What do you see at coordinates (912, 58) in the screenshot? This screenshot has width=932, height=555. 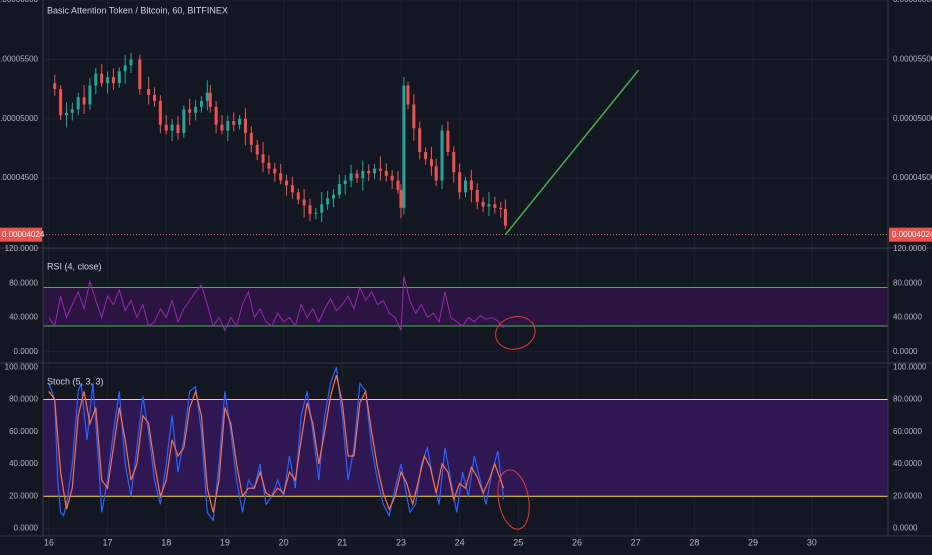 I see `y-tick-label-right: 0.00005500` at bounding box center [912, 58].